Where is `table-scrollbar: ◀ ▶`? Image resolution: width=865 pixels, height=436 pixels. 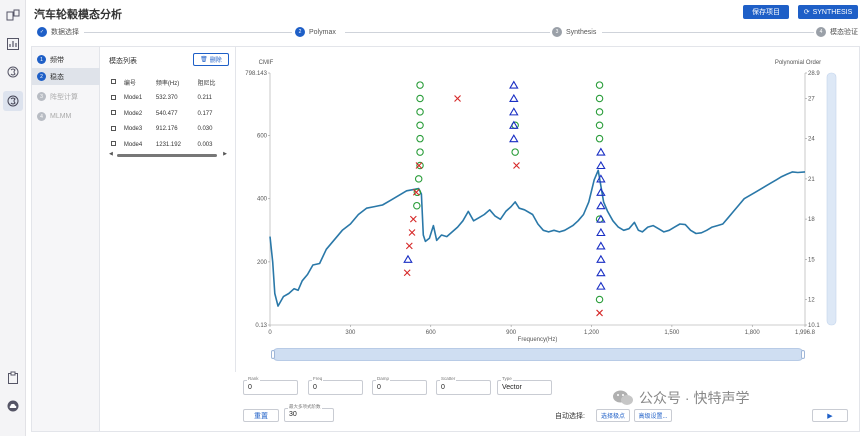
table-scrollbar: ◀ ▶ is located at coordinates (168, 154).